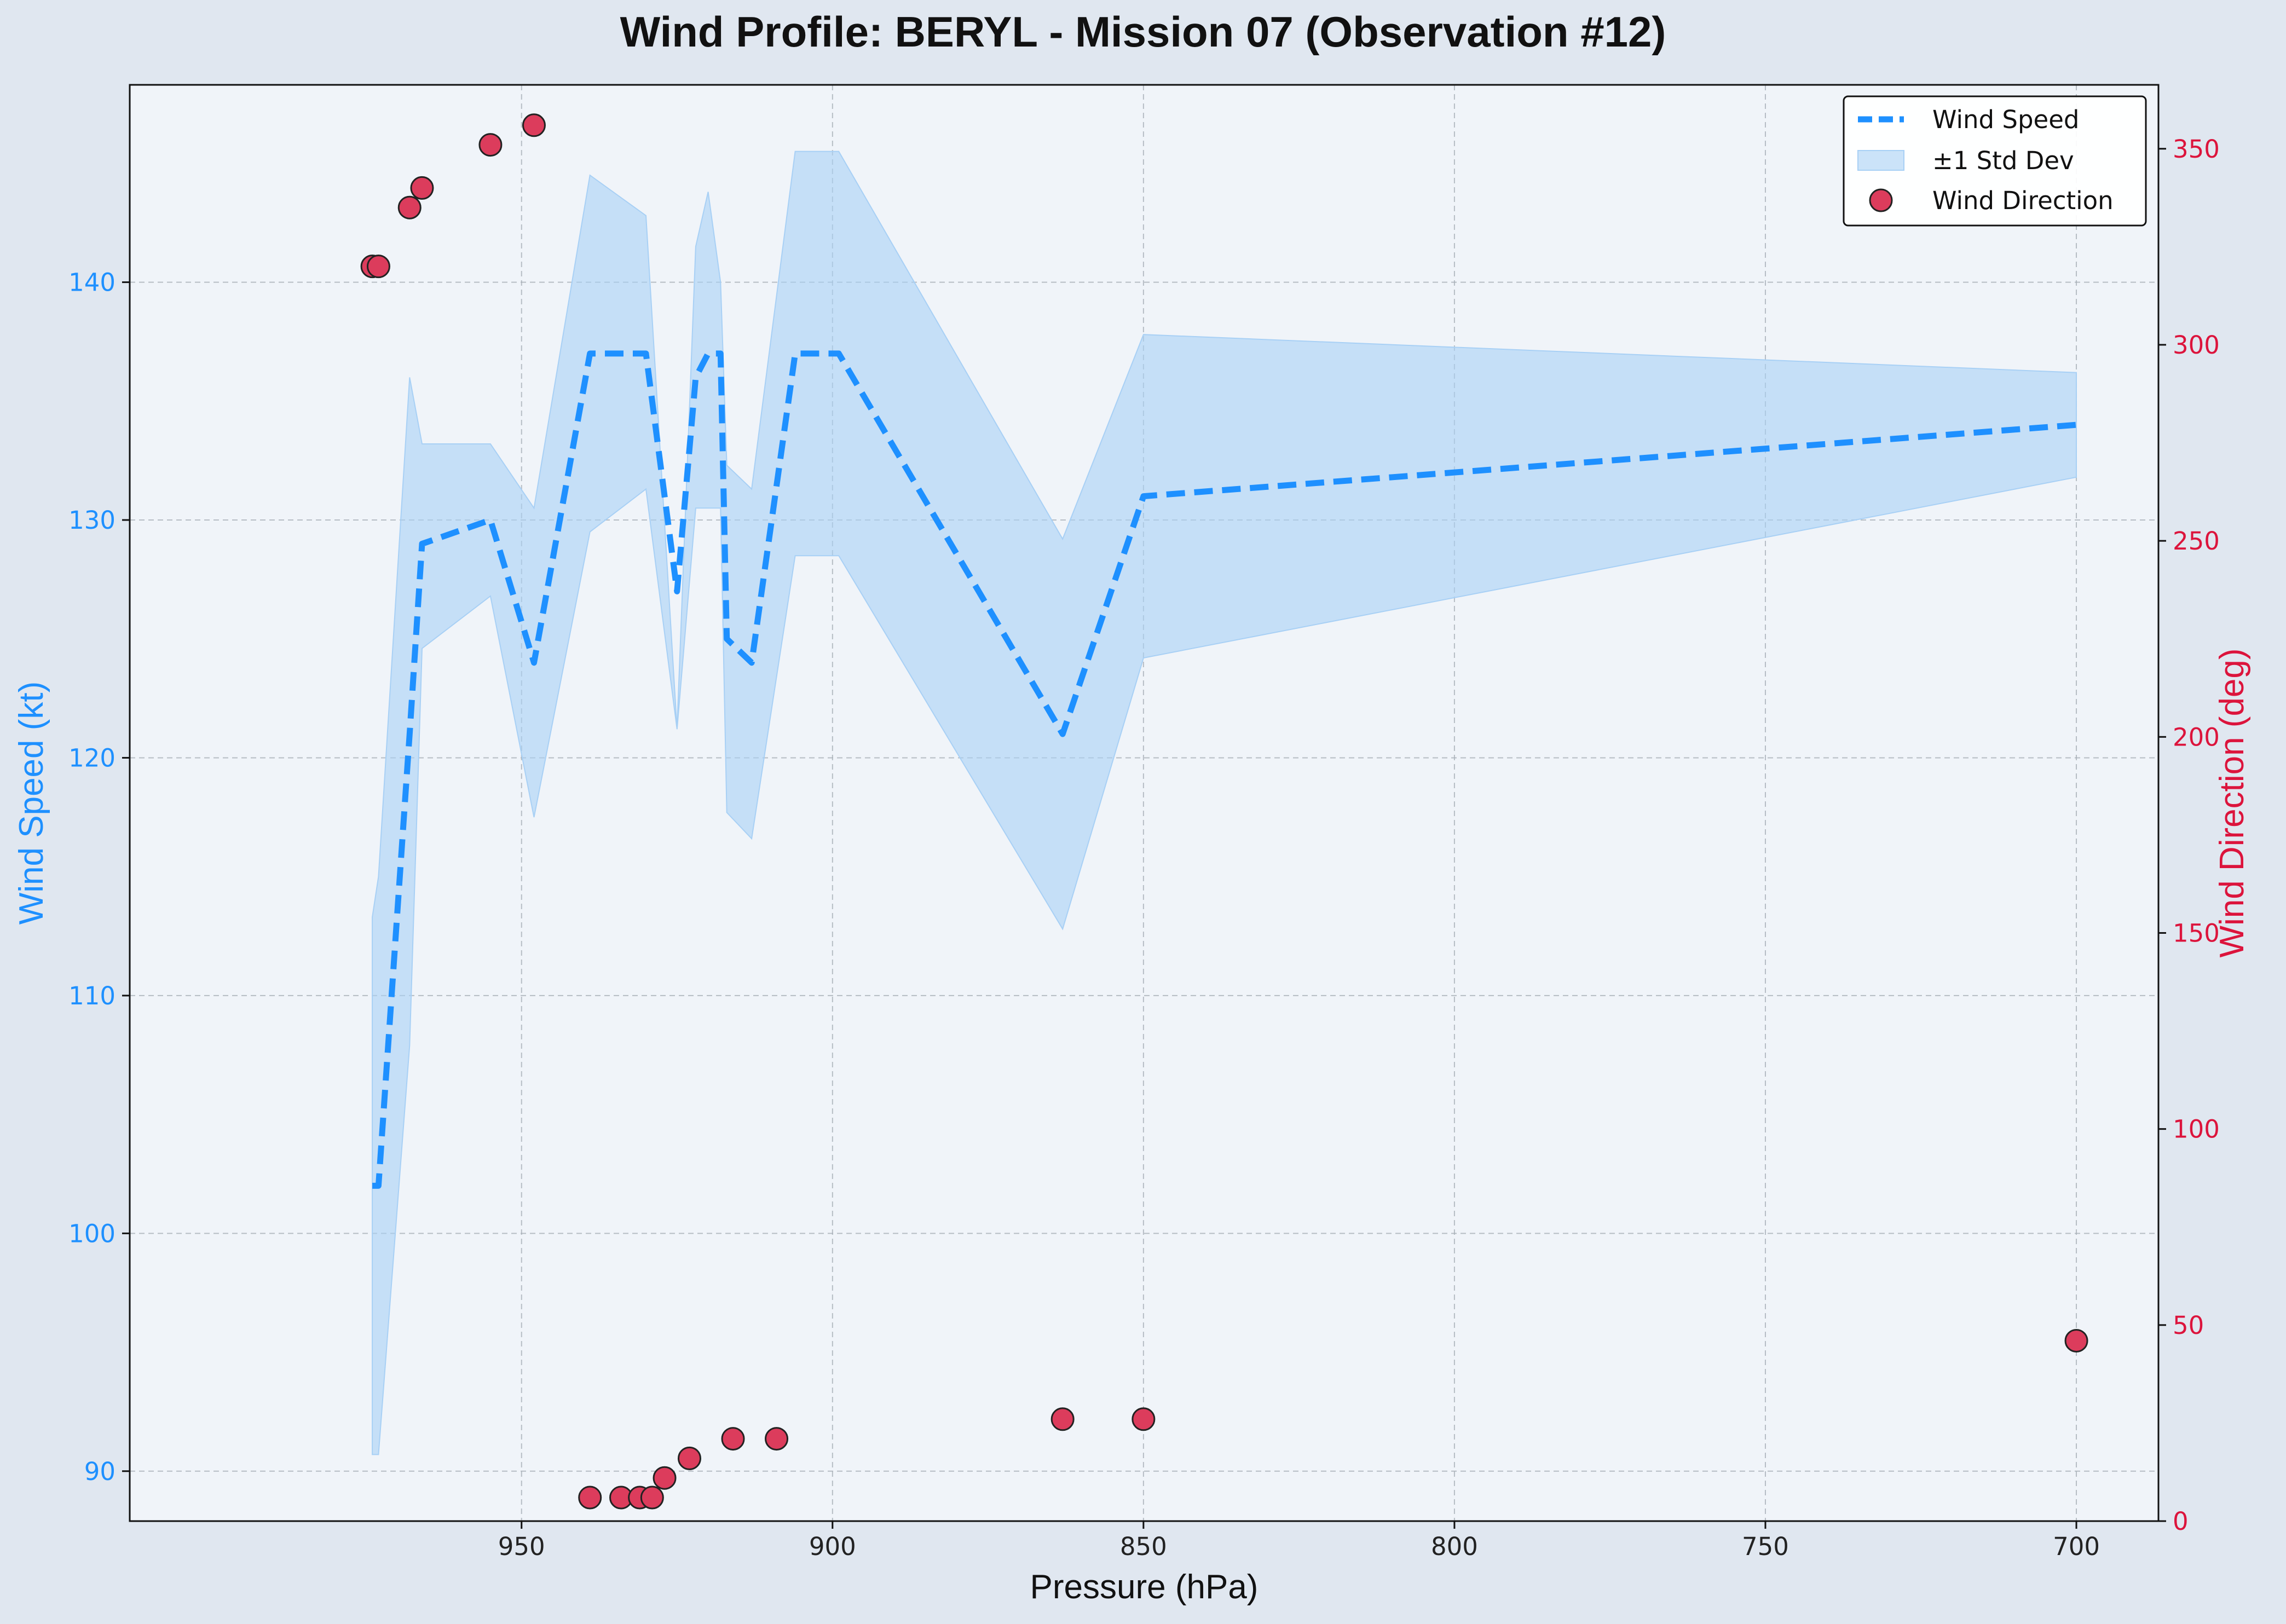  What do you see at coordinates (1881, 200) in the screenshot?
I see `legend-swatch-wind-direction` at bounding box center [1881, 200].